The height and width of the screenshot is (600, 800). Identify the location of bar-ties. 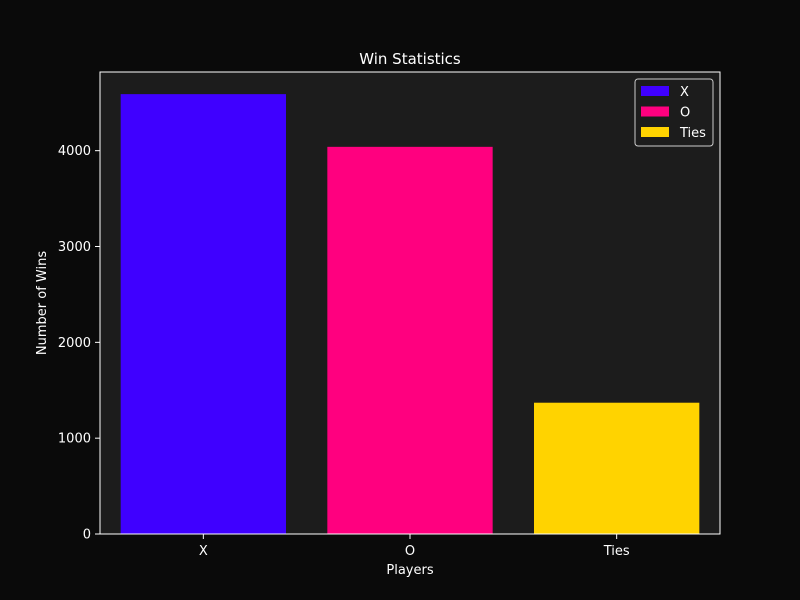
(617, 468).